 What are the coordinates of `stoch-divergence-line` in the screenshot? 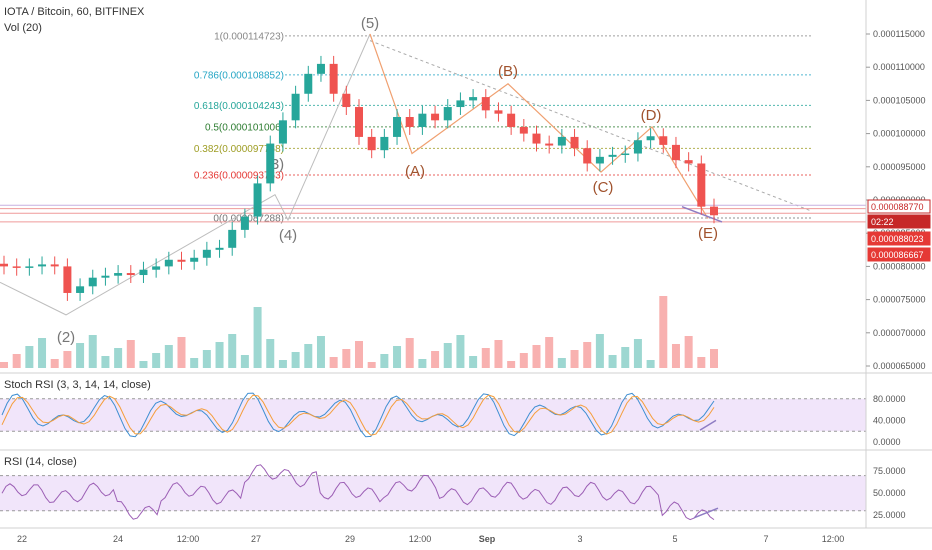 It's located at (708, 425).